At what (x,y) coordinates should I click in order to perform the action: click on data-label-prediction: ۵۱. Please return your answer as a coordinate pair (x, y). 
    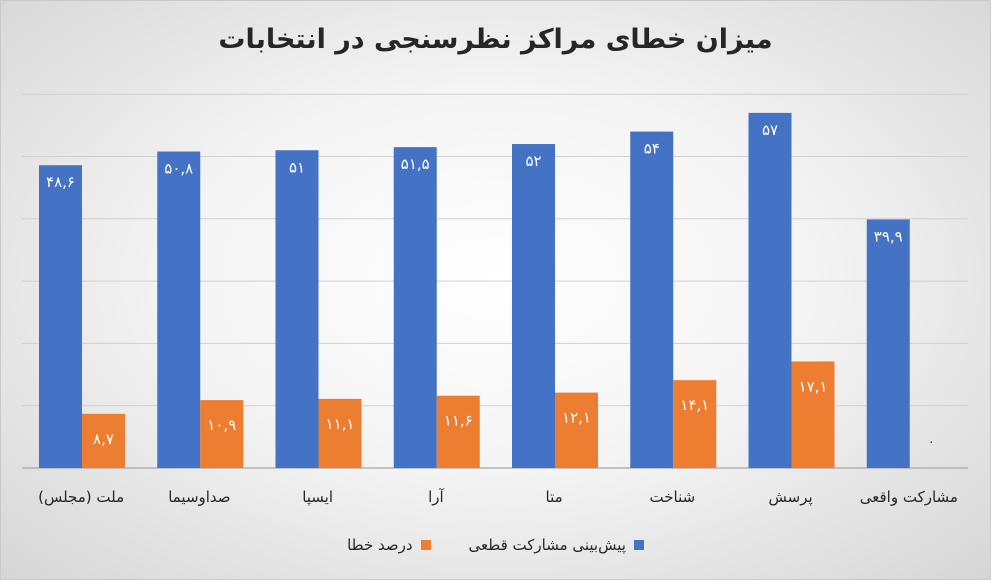
    Looking at the image, I should click on (297, 167).